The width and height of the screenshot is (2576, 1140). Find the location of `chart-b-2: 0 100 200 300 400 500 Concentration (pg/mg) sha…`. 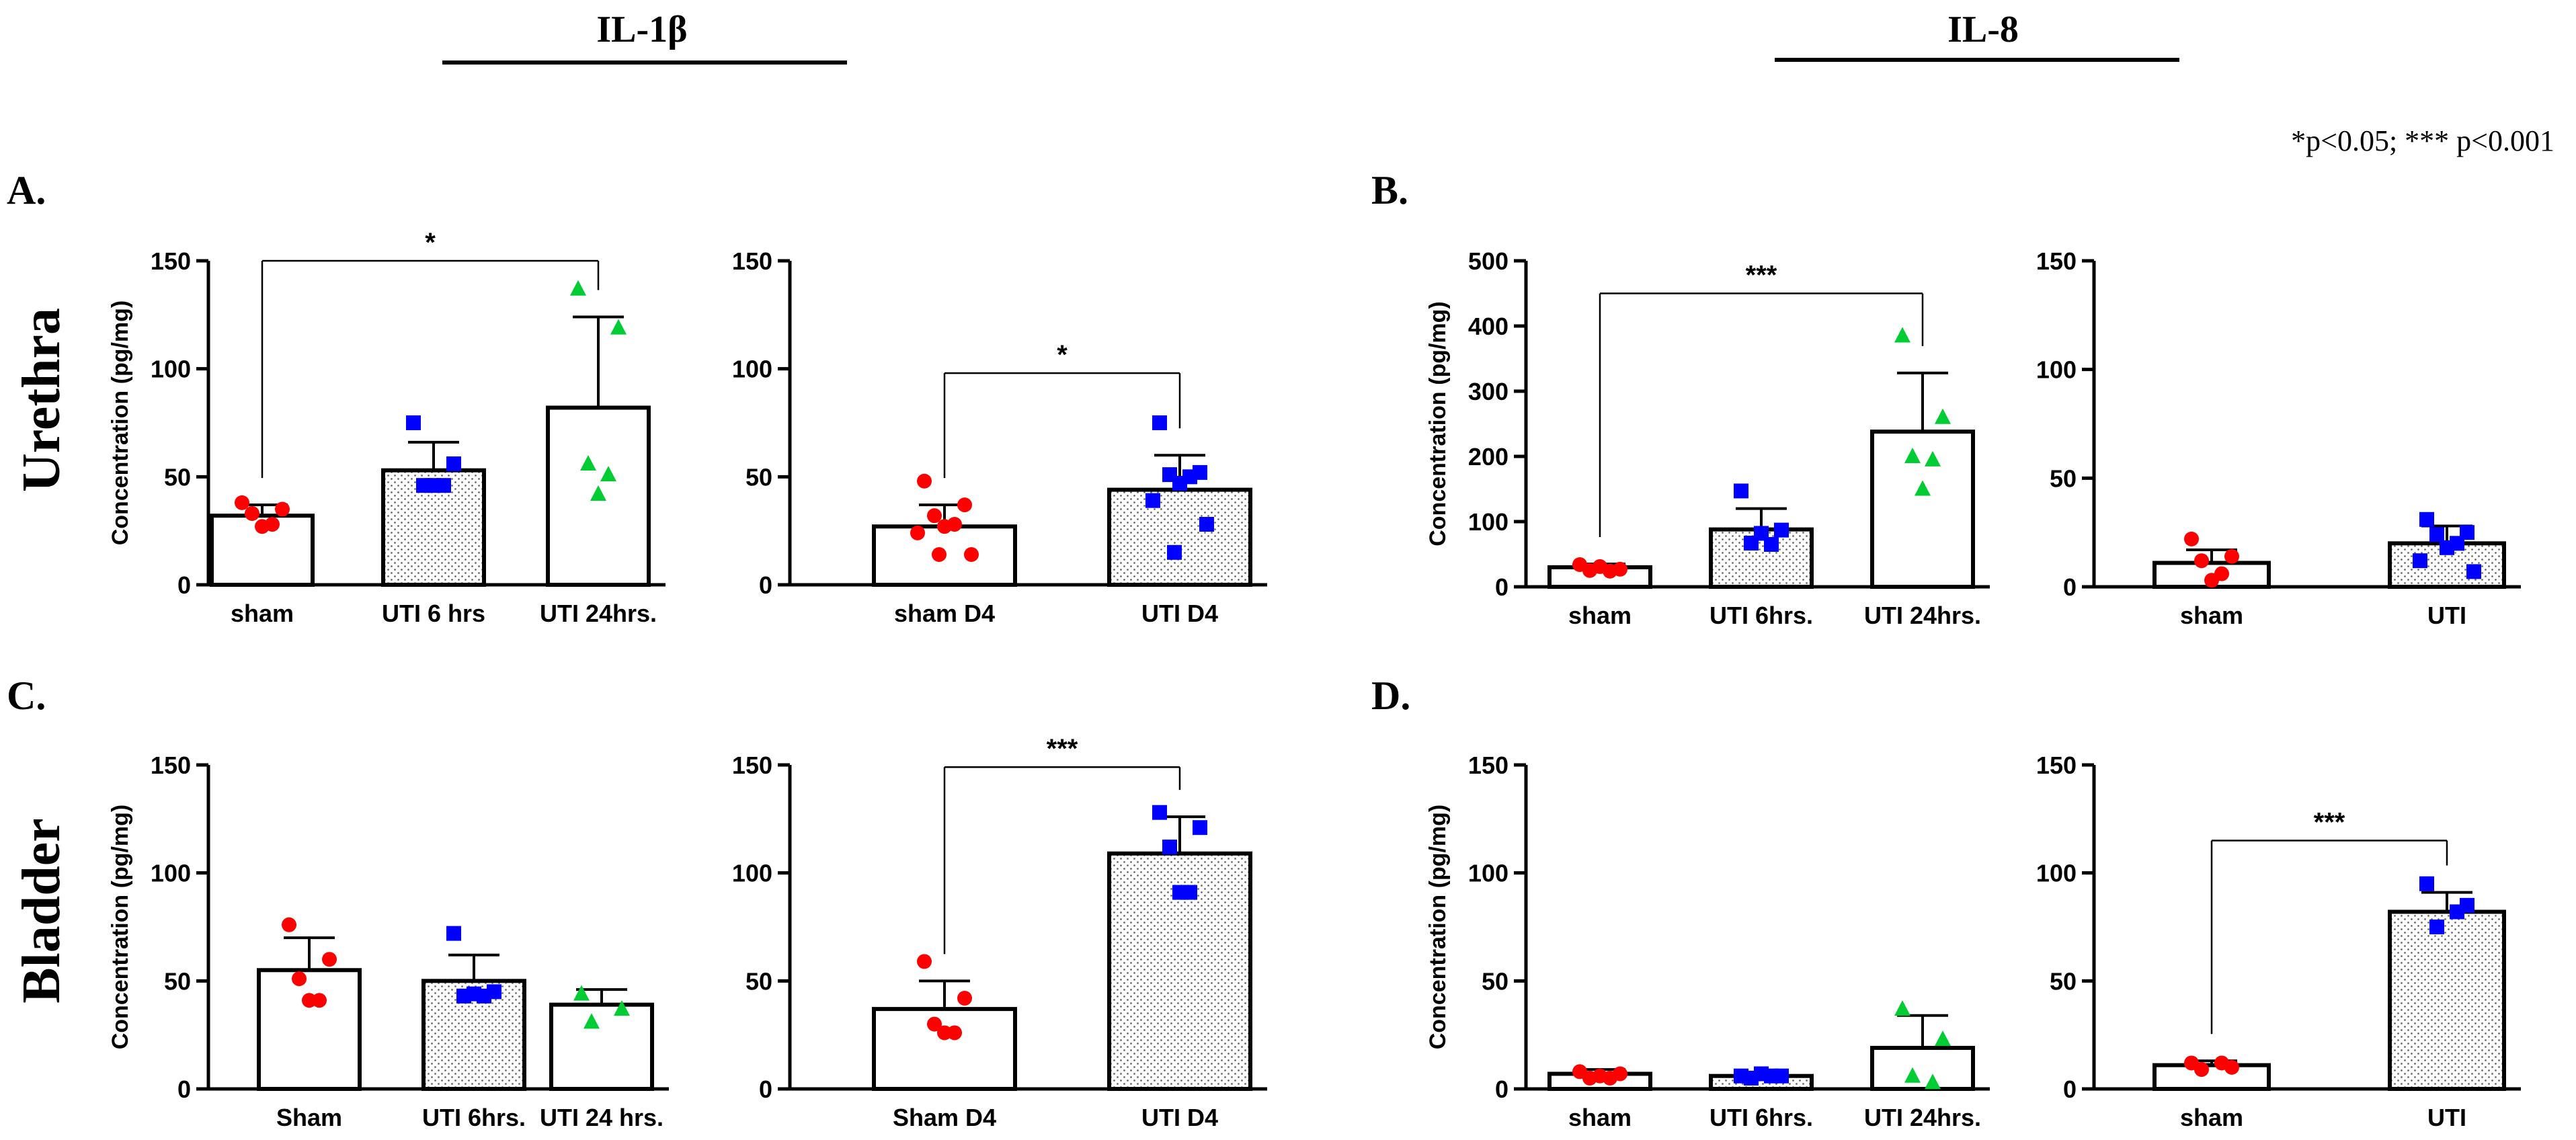

chart-b-2: 0 100 200 300 400 500 Concentration (pg/mg) sha… is located at coordinates (1707, 438).